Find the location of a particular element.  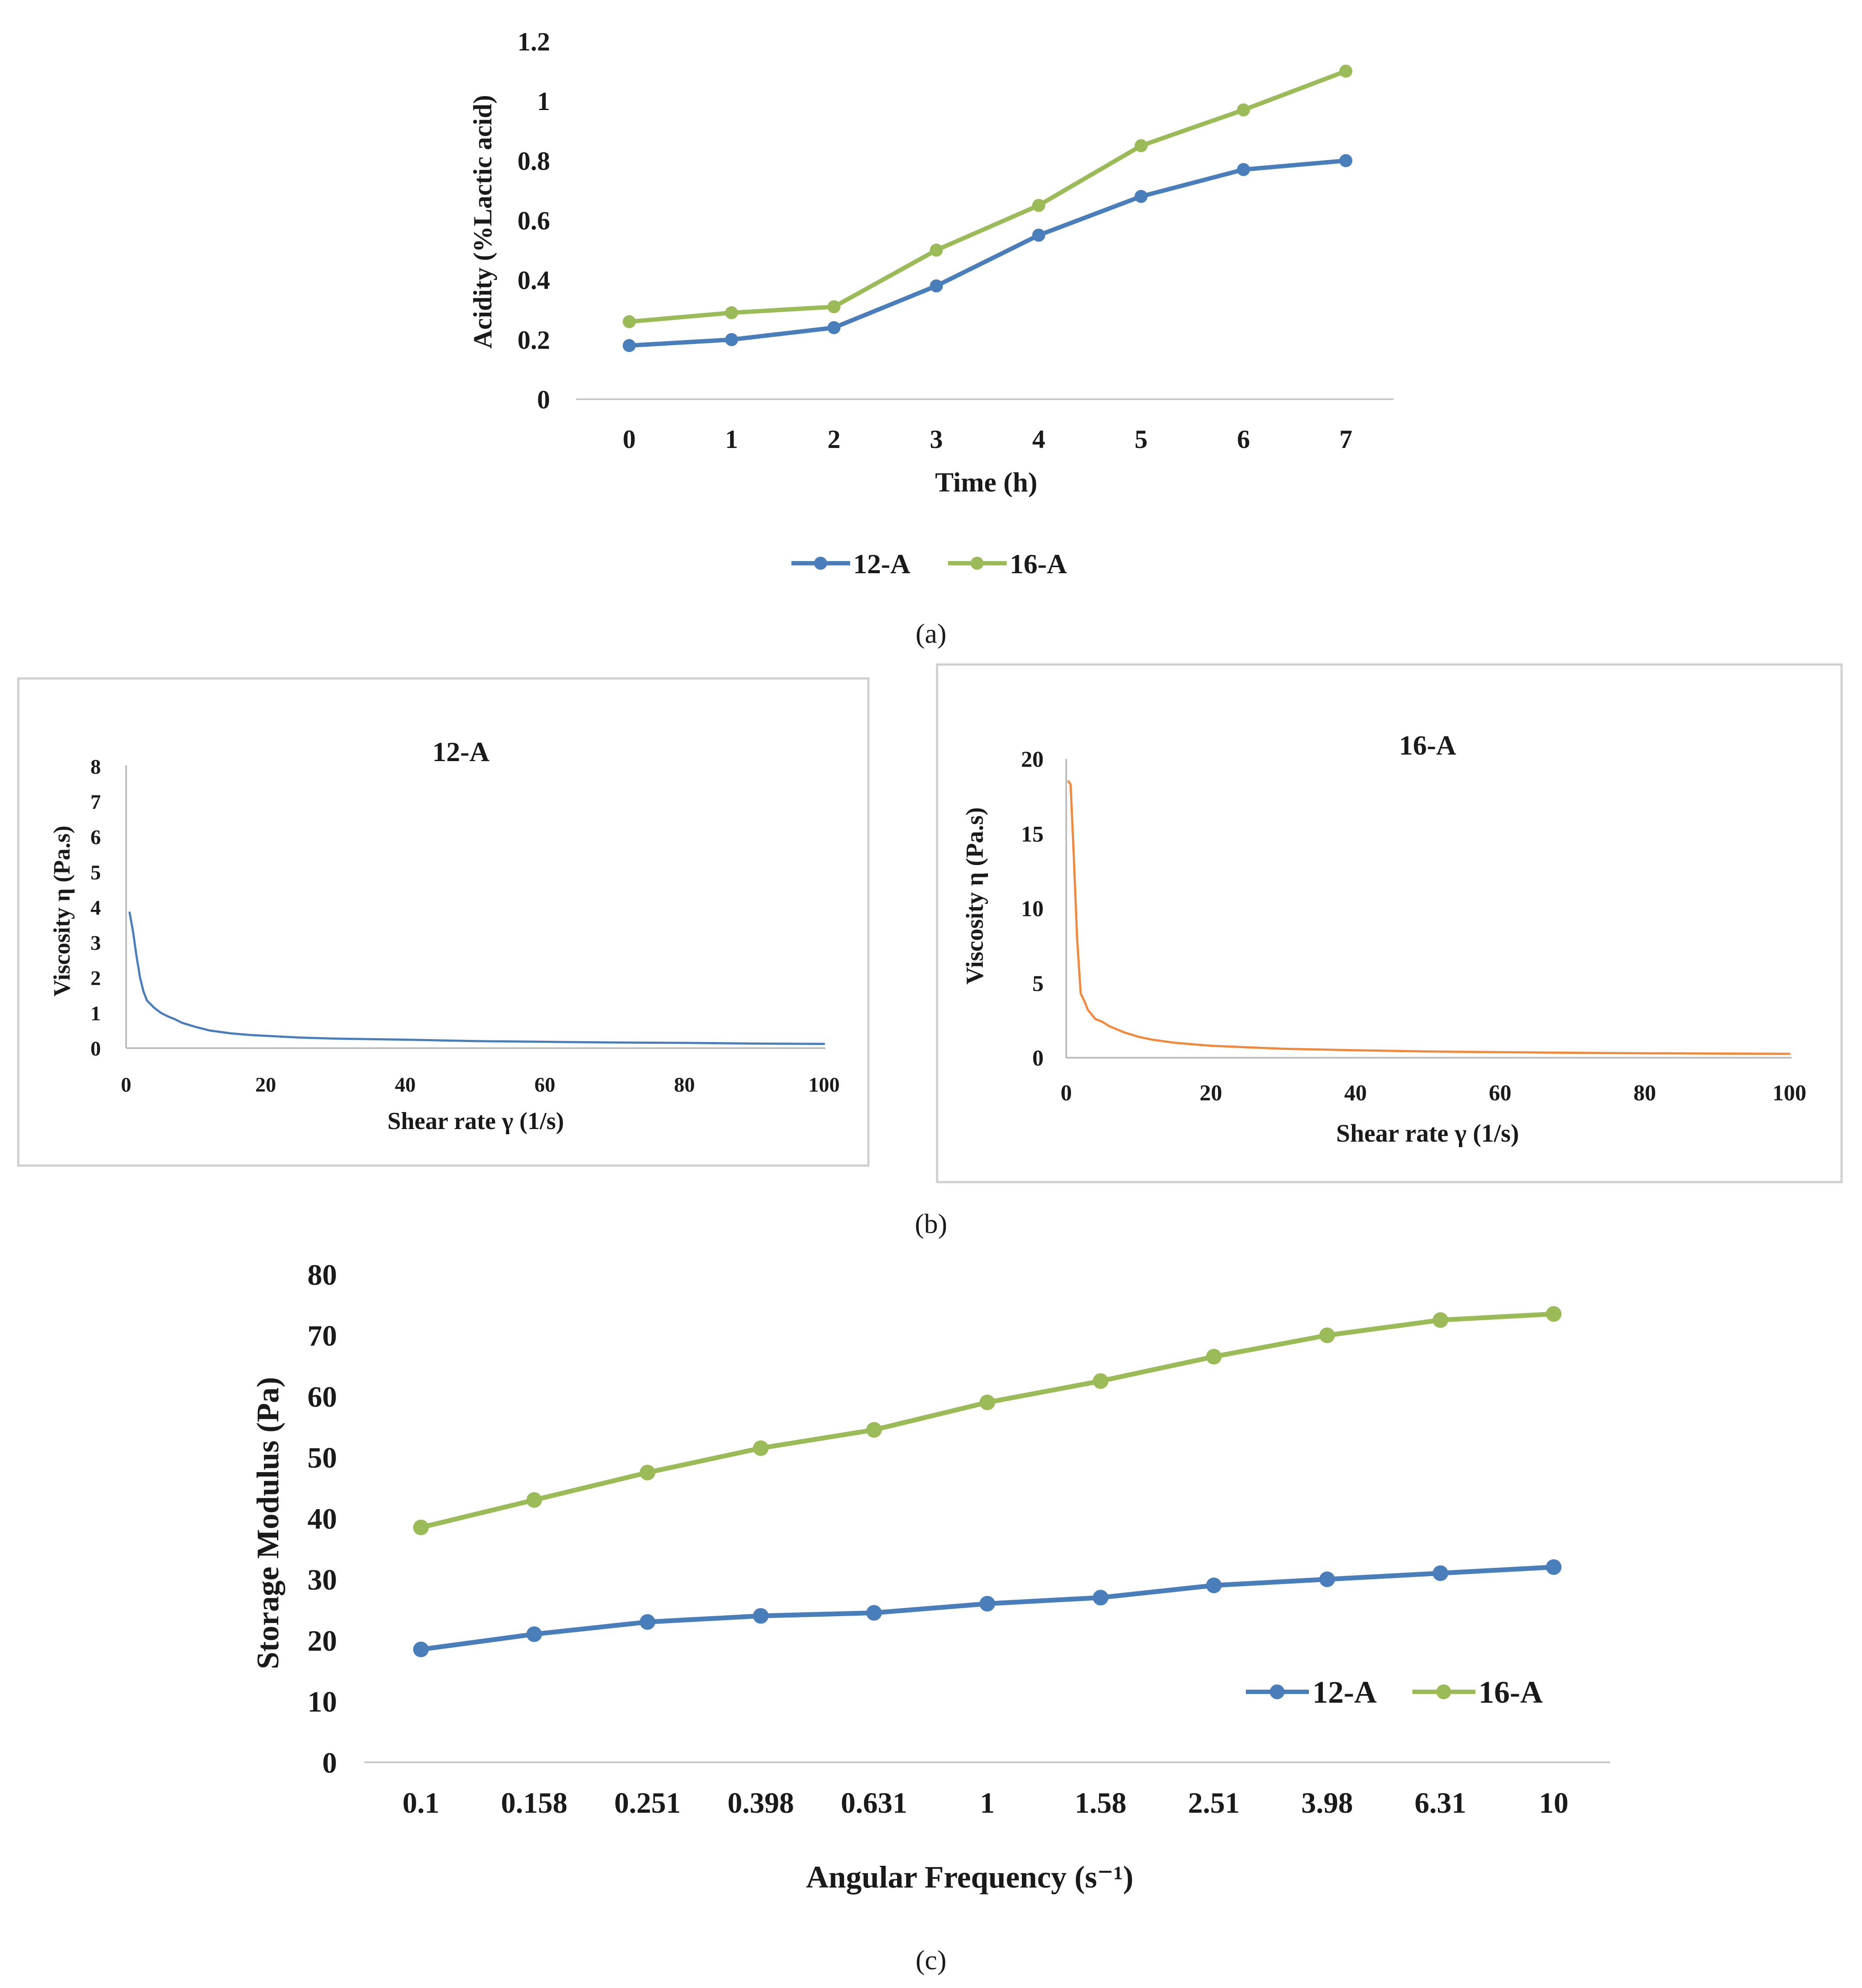

panel-a-y-tick-0-6: 0.6 is located at coordinates (533, 221).